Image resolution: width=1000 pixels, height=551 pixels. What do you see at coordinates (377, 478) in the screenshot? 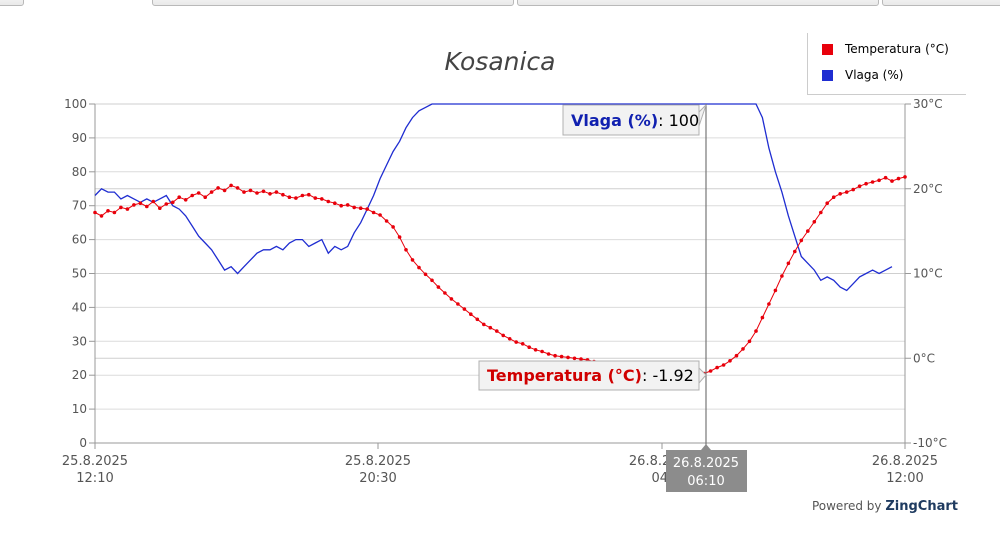
I see `x-tick-label: 20:30` at bounding box center [377, 478].